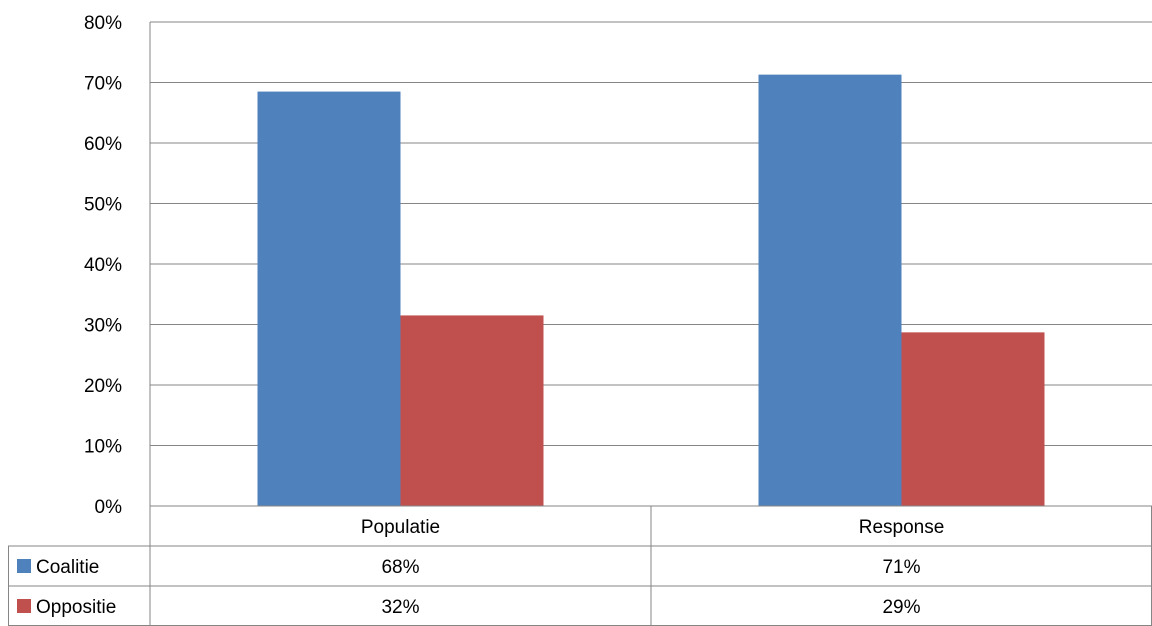 This screenshot has width=1152, height=626. I want to click on legend-key-coalitie, so click(24, 566).